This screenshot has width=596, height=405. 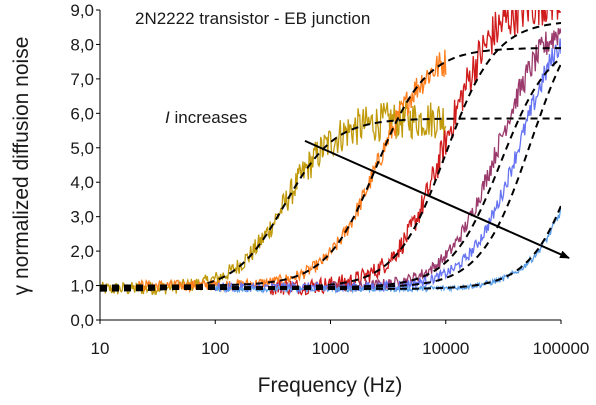 What do you see at coordinates (445, 348) in the screenshot?
I see `x-tick-label: 10000` at bounding box center [445, 348].